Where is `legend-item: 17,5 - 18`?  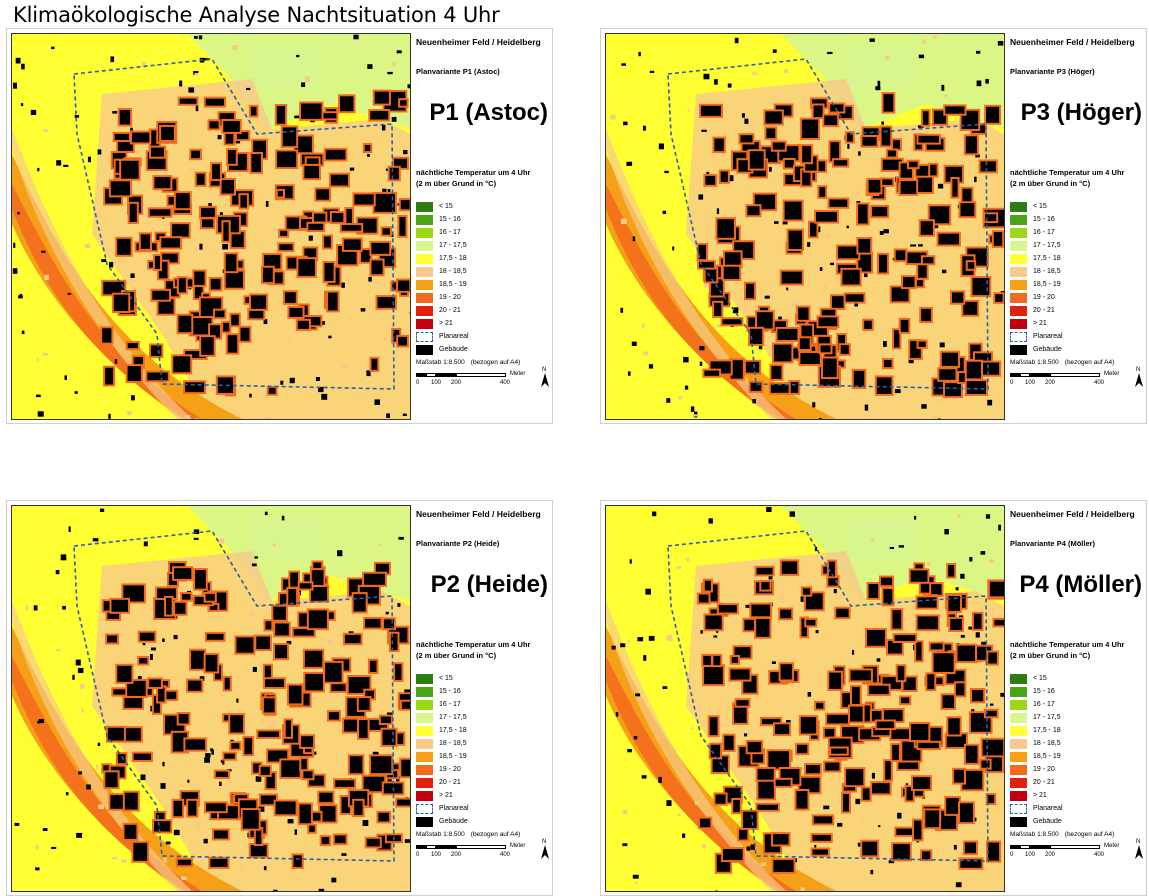
legend-item: 17,5 - 18 is located at coordinates (1036, 258).